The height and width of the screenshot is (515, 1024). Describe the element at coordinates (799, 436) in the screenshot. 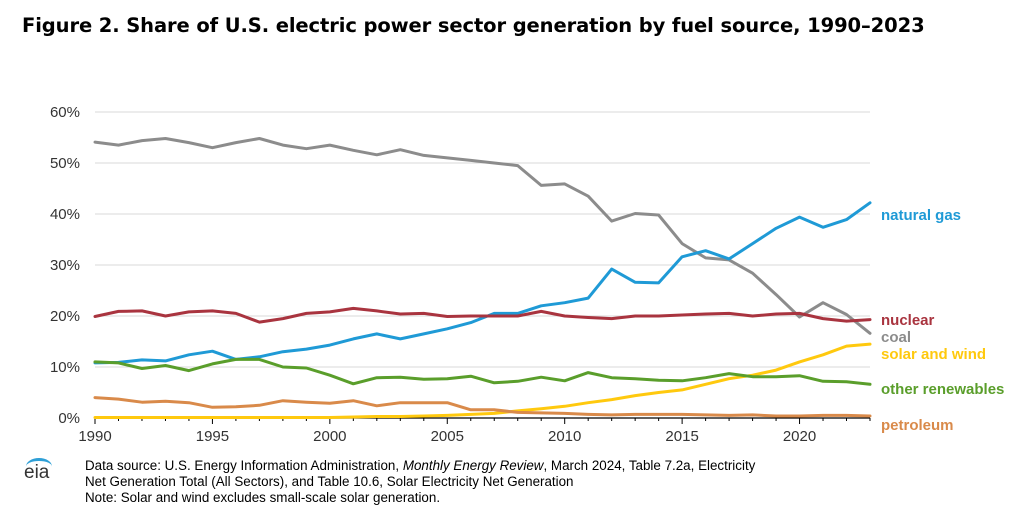

I see `x-tick-label: 2020` at that location.